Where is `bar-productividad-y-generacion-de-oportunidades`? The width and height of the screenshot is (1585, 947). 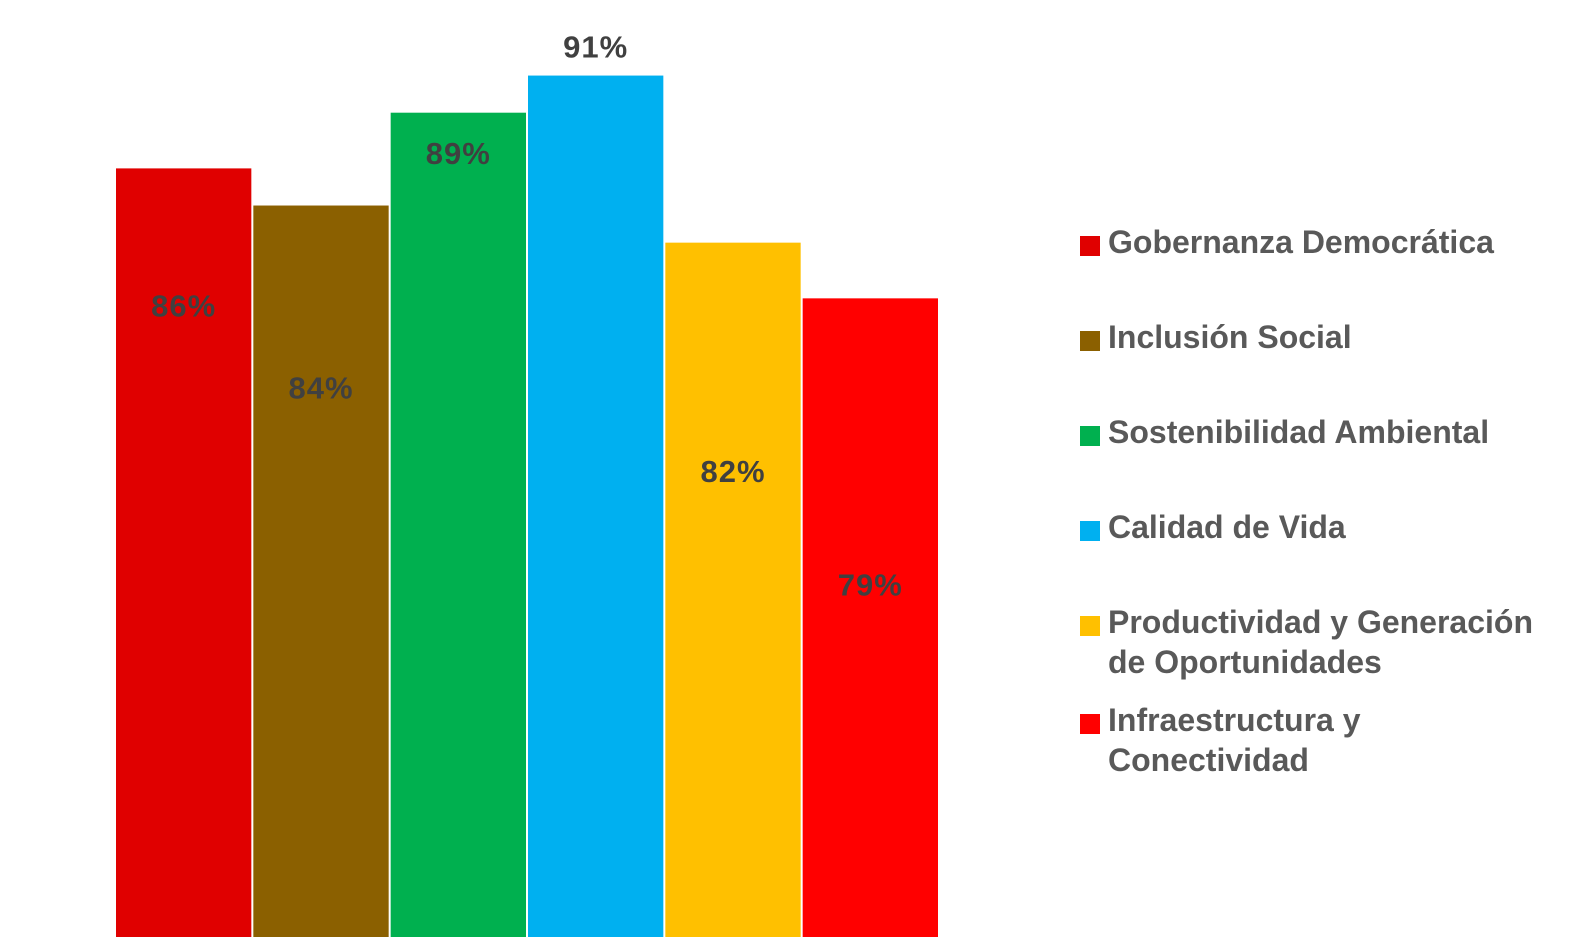 bar-productividad-y-generacion-de-oportunidades is located at coordinates (733, 590).